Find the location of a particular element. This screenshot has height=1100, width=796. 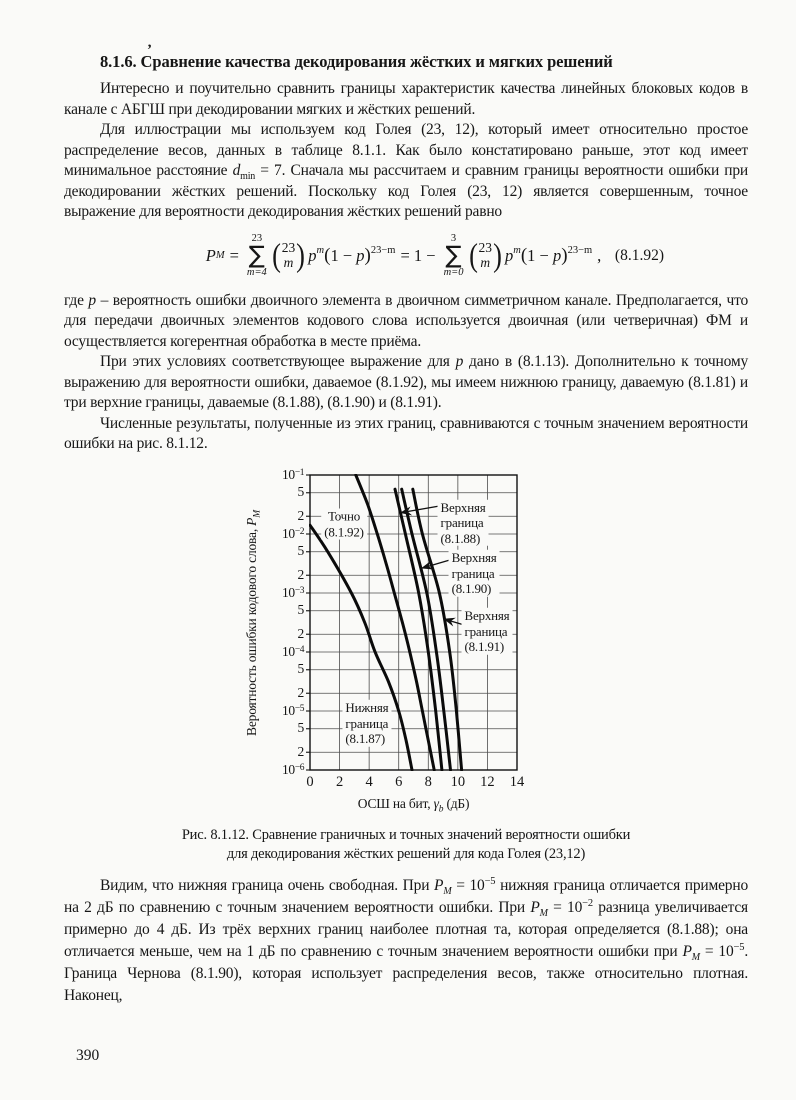

binom-top: 23 is located at coordinates (288, 247).